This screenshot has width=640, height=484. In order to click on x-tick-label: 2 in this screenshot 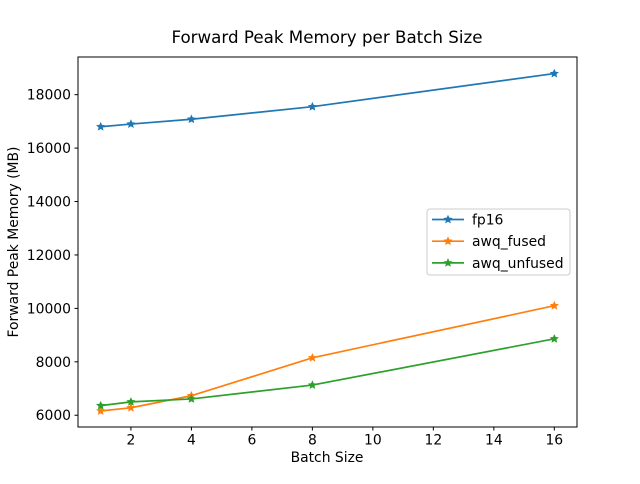, I will do `click(131, 441)`.